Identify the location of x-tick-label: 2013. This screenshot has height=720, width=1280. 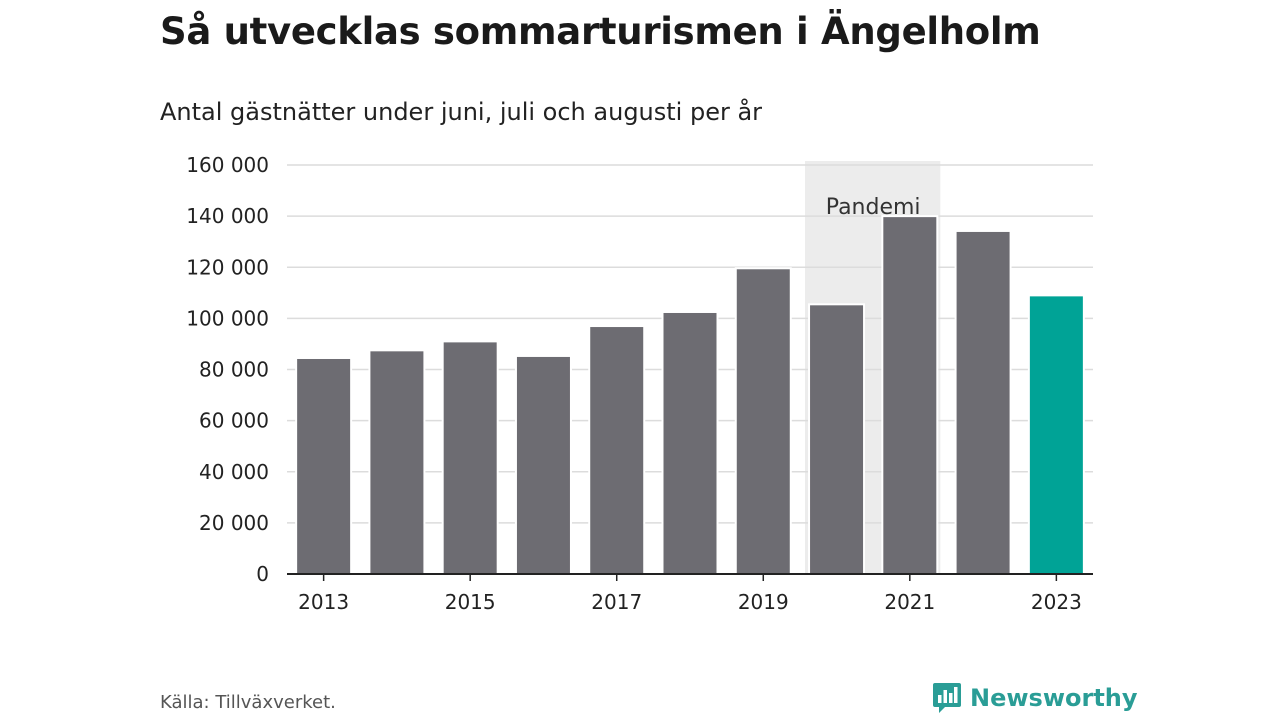
(323, 602).